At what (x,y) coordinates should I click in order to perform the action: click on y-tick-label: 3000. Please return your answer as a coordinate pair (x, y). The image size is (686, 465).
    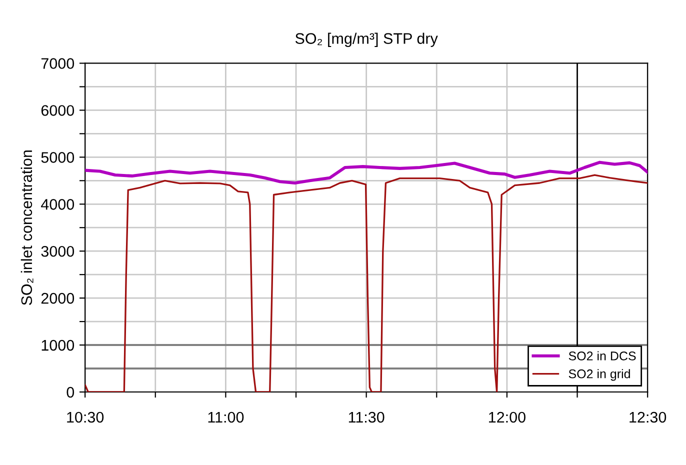
    Looking at the image, I should click on (57, 251).